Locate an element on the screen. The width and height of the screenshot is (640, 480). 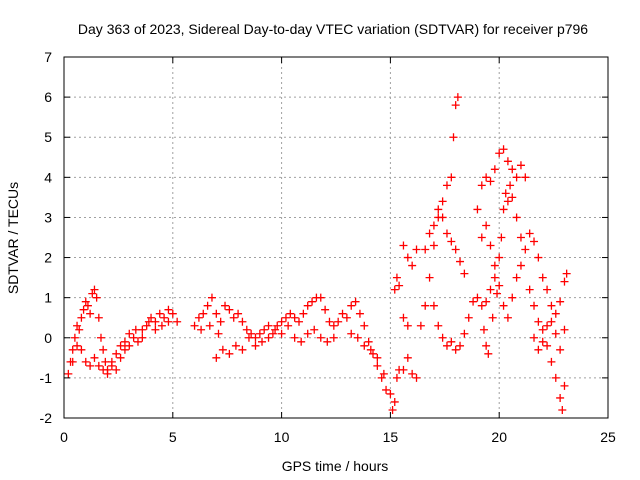
x-tick-labels: 0 5 10 15 20 25 is located at coordinates (338, 437).